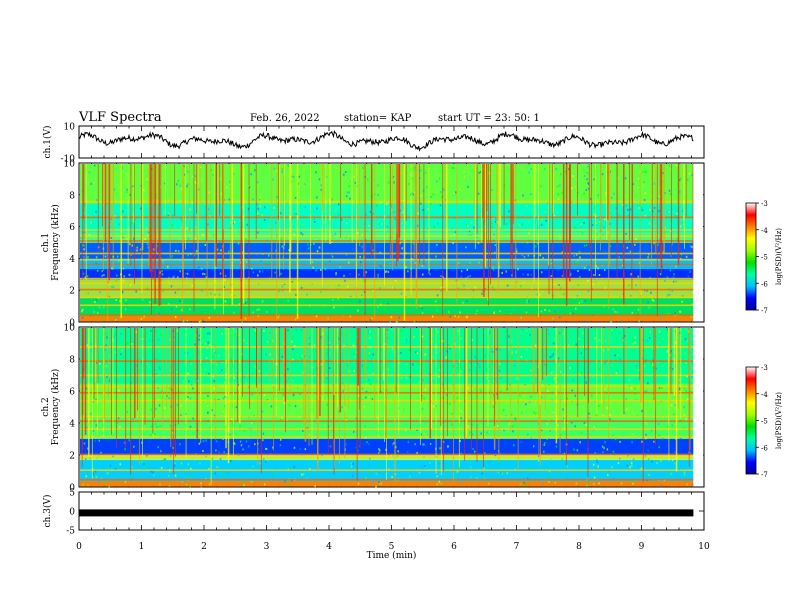  What do you see at coordinates (72, 361) in the screenshot?
I see `y-tick-label: 8` at bounding box center [72, 361].